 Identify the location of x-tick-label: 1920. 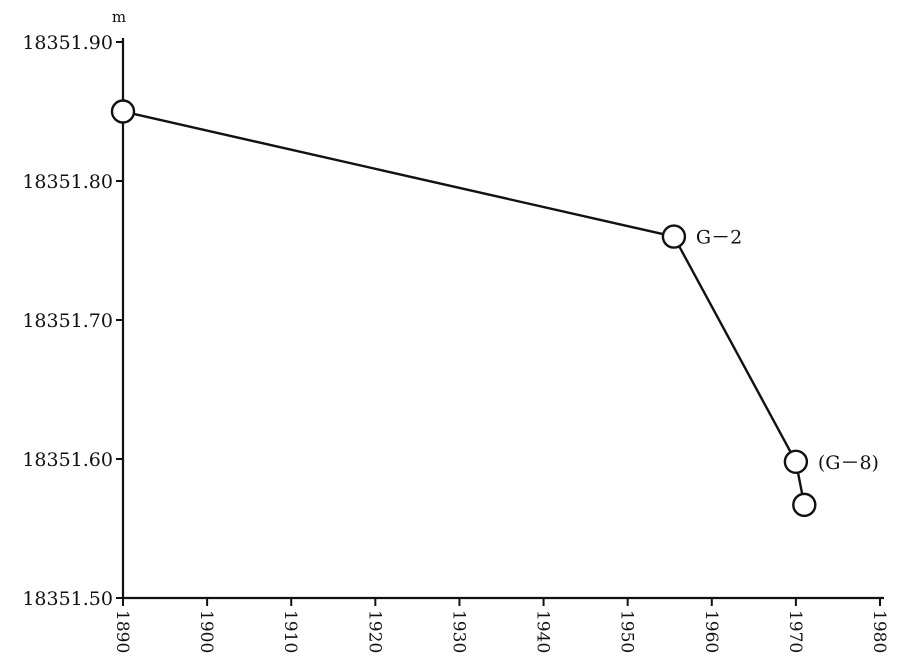
(374, 631).